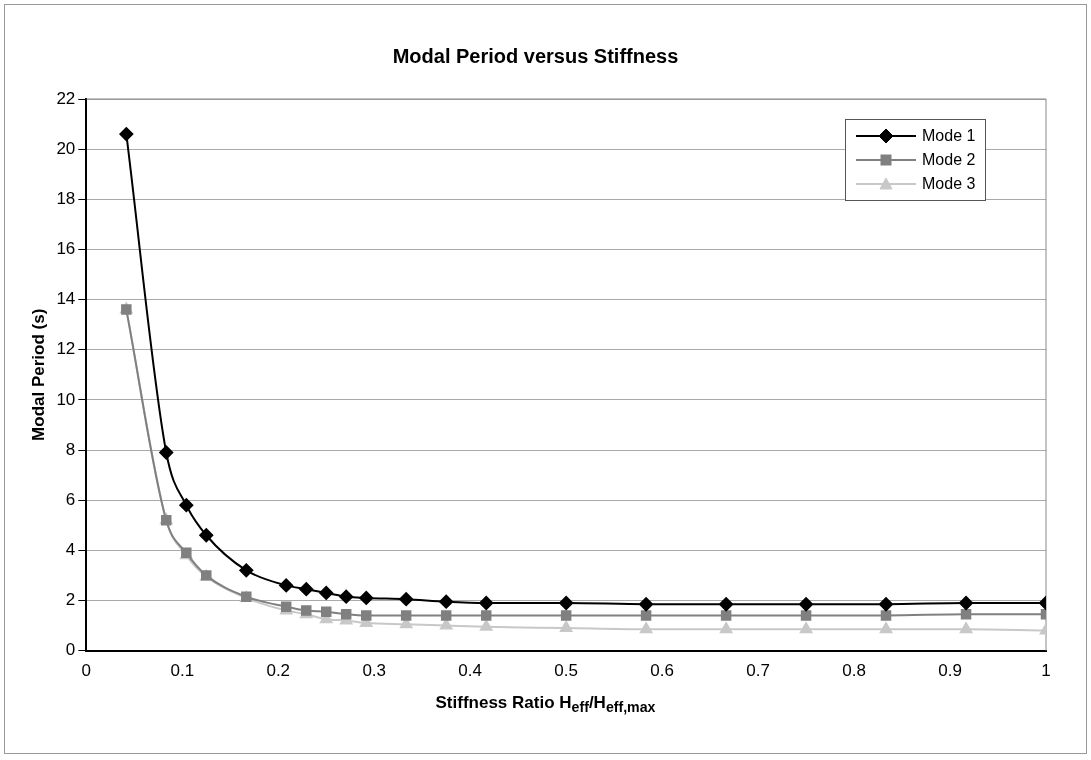 This screenshot has height=760, width=1091. I want to click on y-tick-label: 10, so click(66, 399).